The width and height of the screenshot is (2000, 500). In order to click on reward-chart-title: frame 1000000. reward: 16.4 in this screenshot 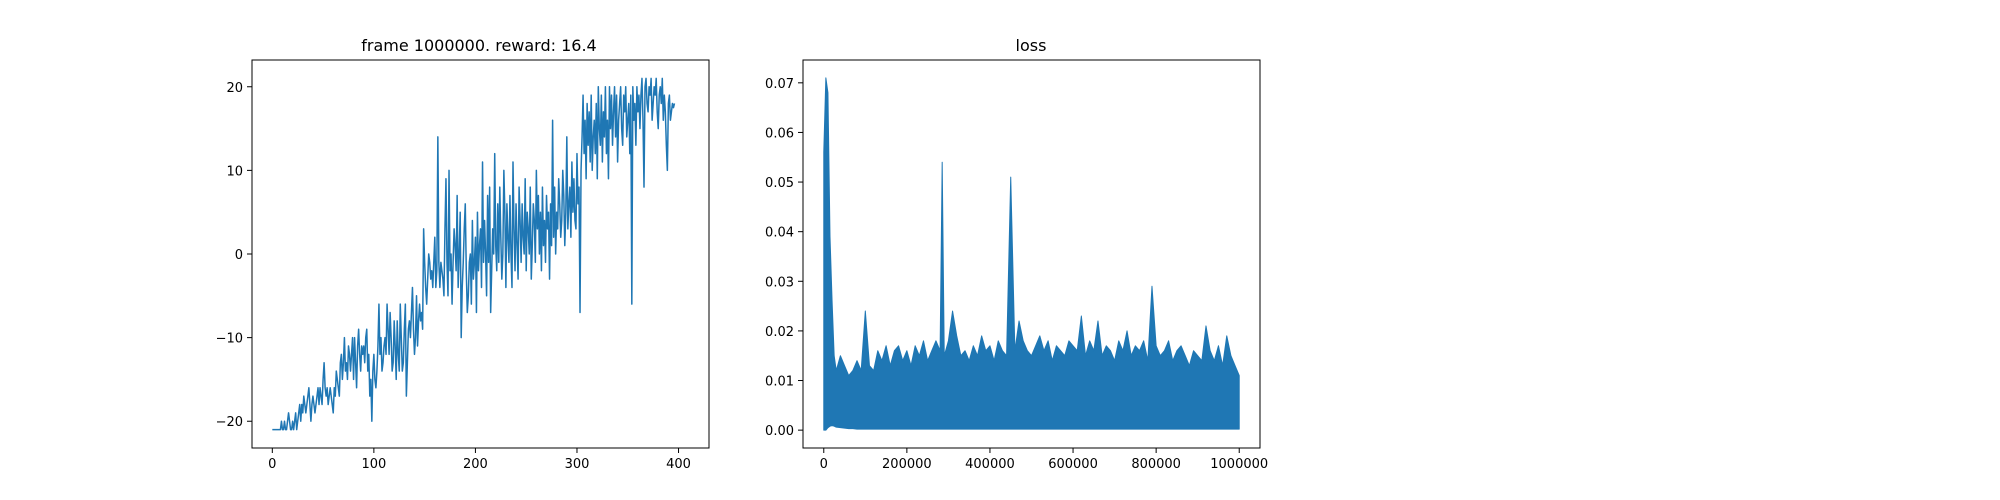, I will do `click(478, 45)`.